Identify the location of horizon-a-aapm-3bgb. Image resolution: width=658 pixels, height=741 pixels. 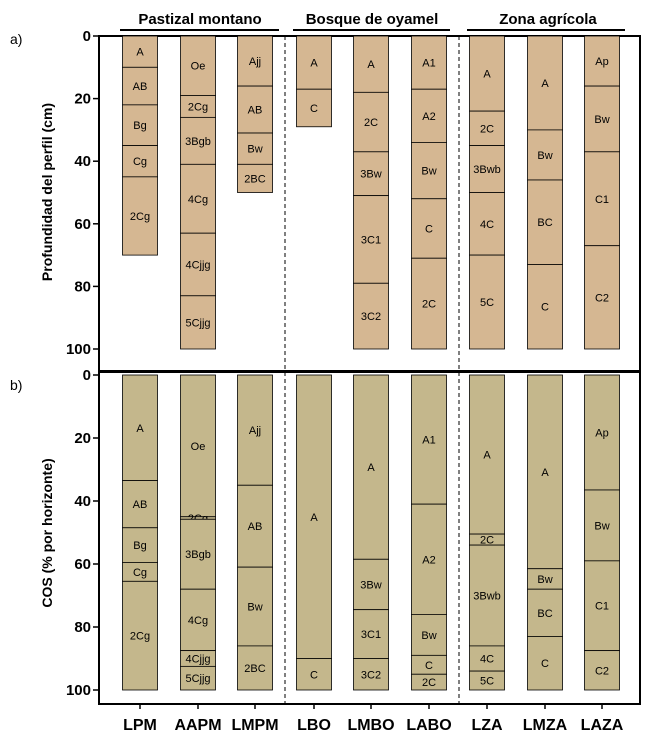
(198, 140).